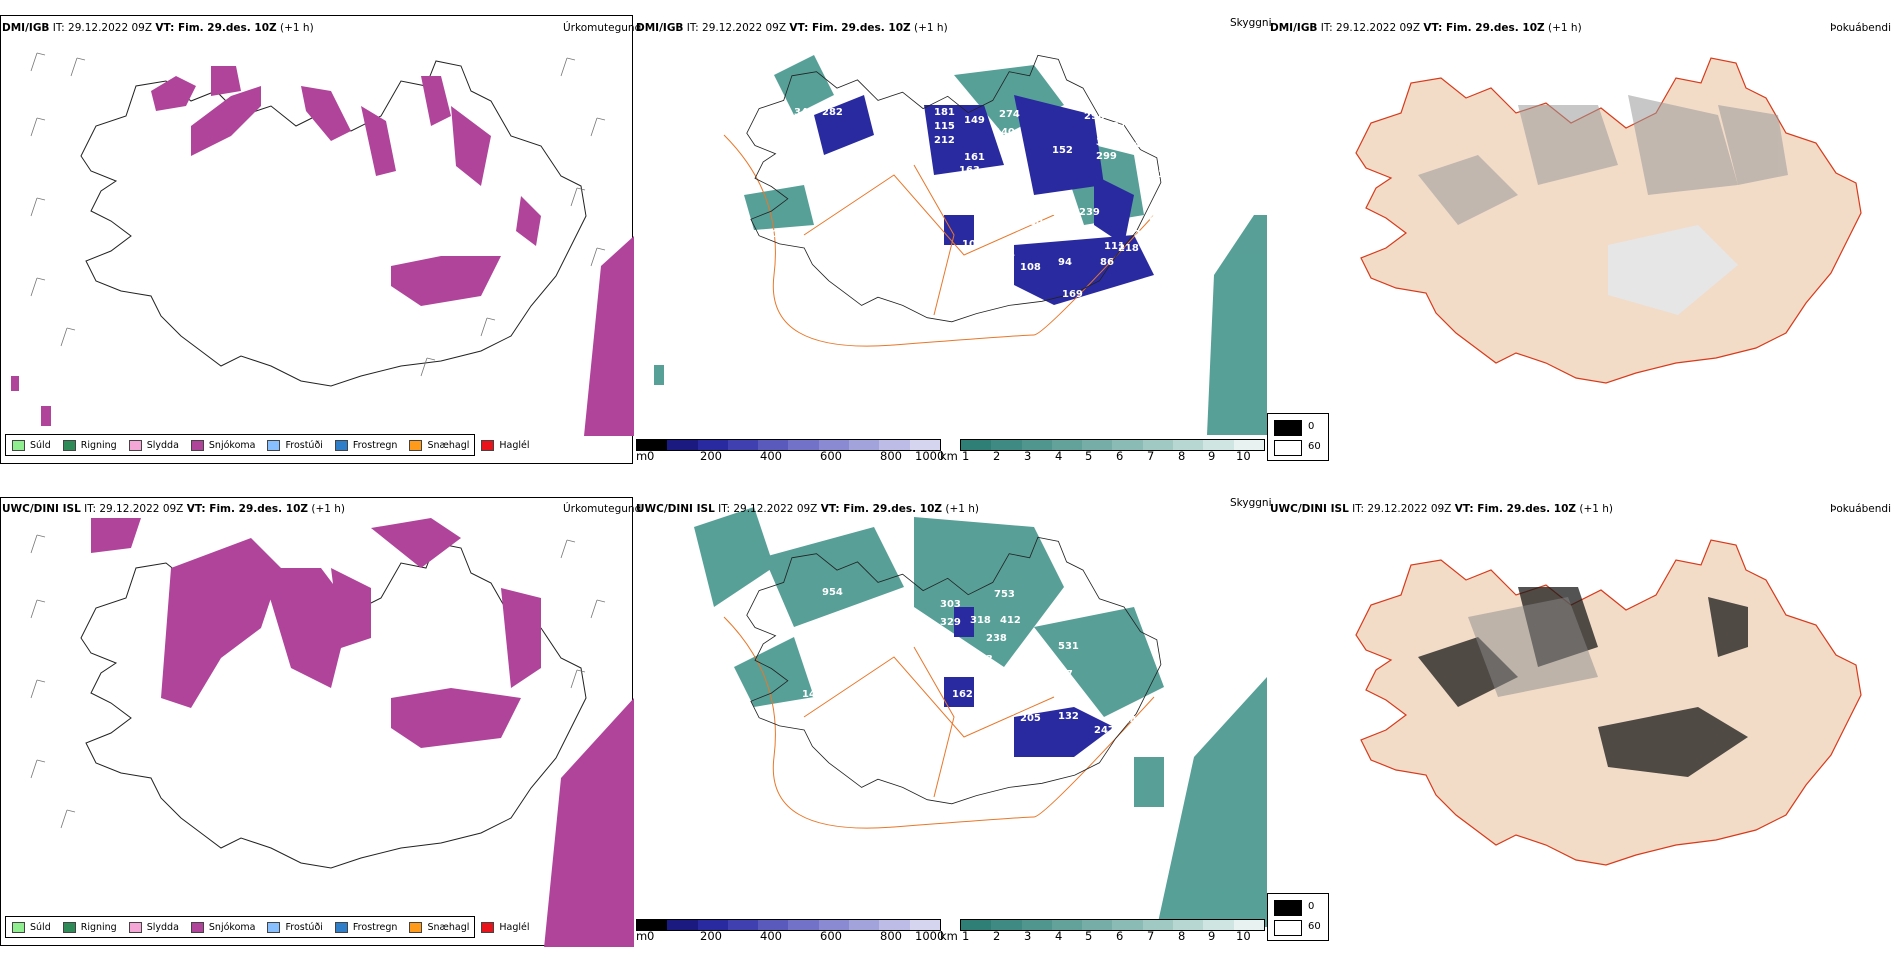 The image size is (1900, 967). What do you see at coordinates (89, 927) in the screenshot?
I see `legend-item: Rigning` at bounding box center [89, 927].